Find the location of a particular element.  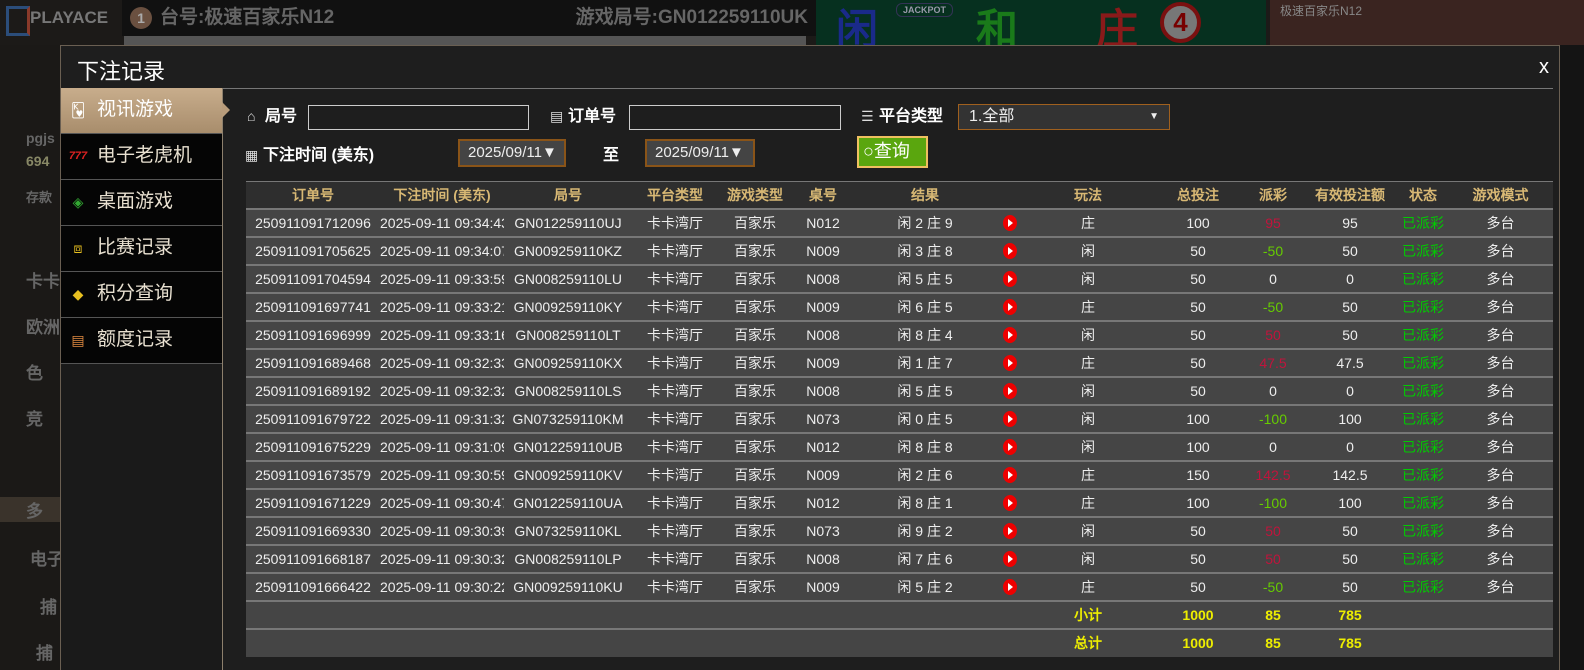

payout-cell: 0 is located at coordinates (1273, 390).